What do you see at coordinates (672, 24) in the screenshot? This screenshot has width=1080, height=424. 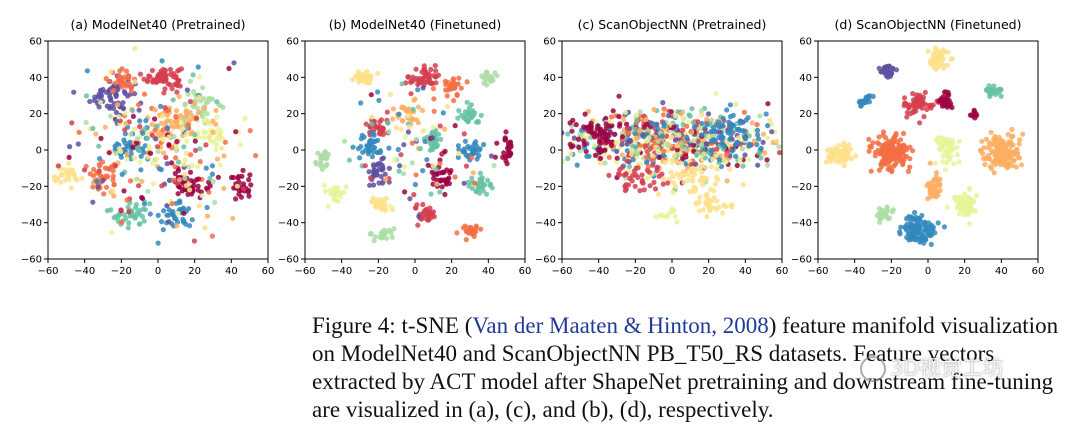 I see `panel-title: (c) ScanObjectNN (Pretrained)` at bounding box center [672, 24].